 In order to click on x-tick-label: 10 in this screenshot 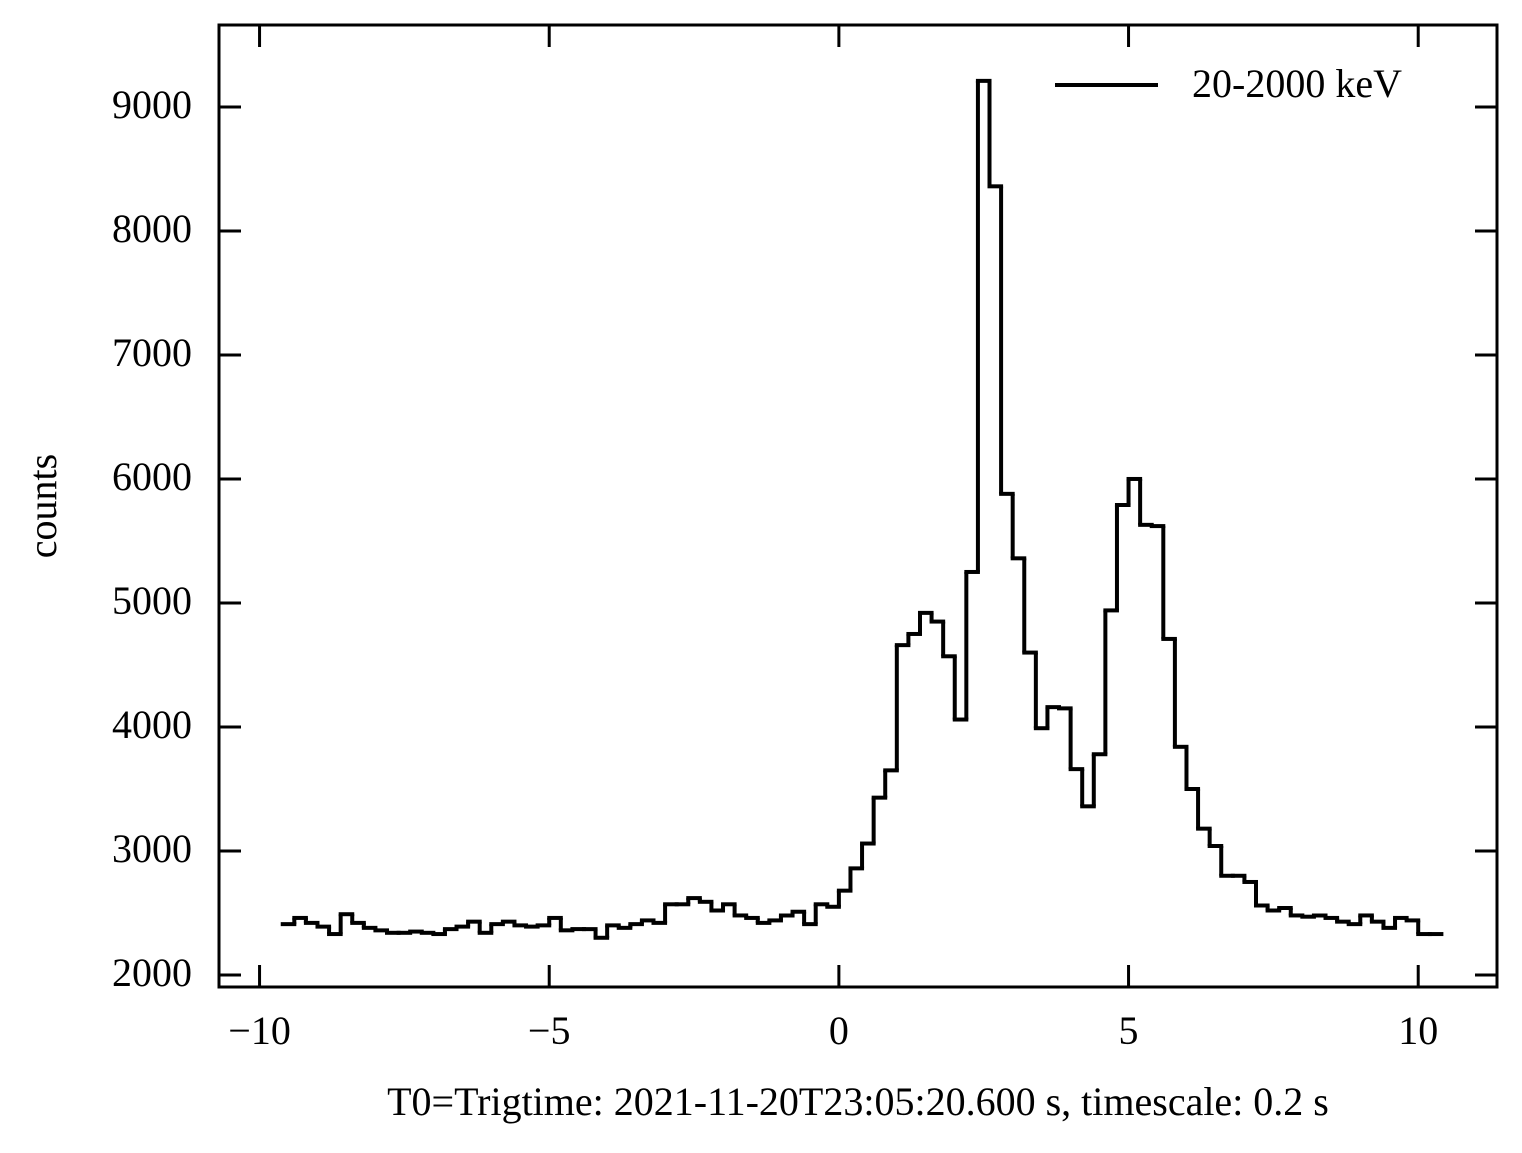, I will do `click(1418, 1030)`.